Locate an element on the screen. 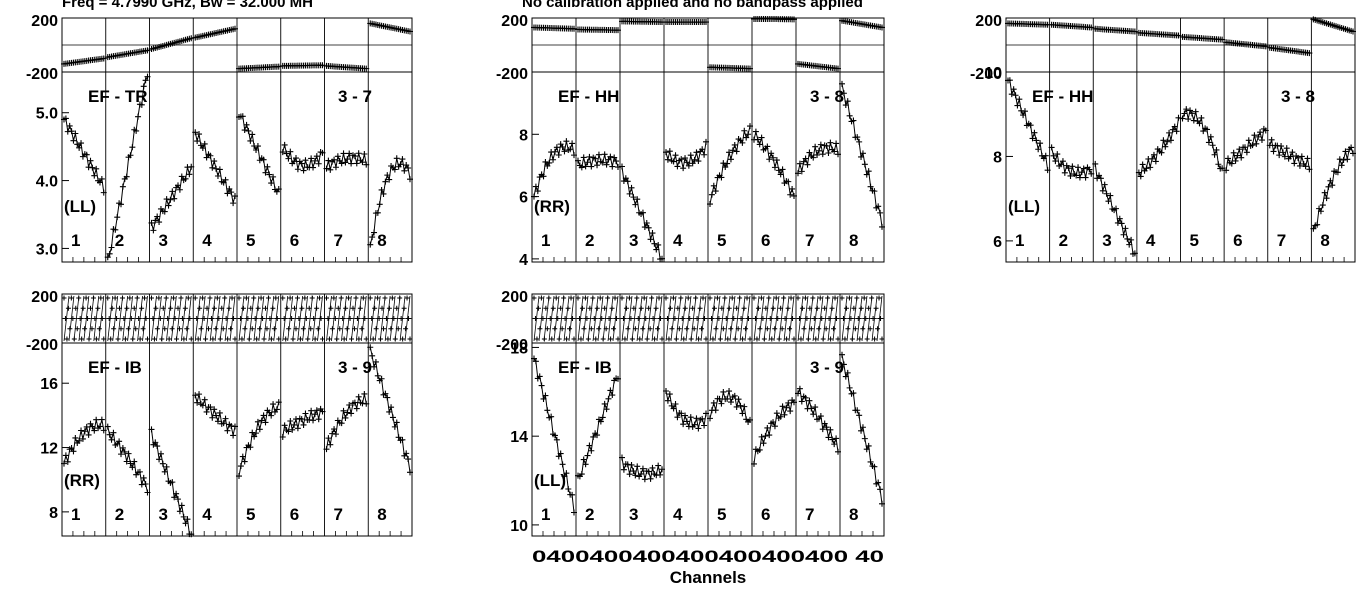 The width and height of the screenshot is (1366, 592). phase-tick-label: -200 is located at coordinates (42, 74).